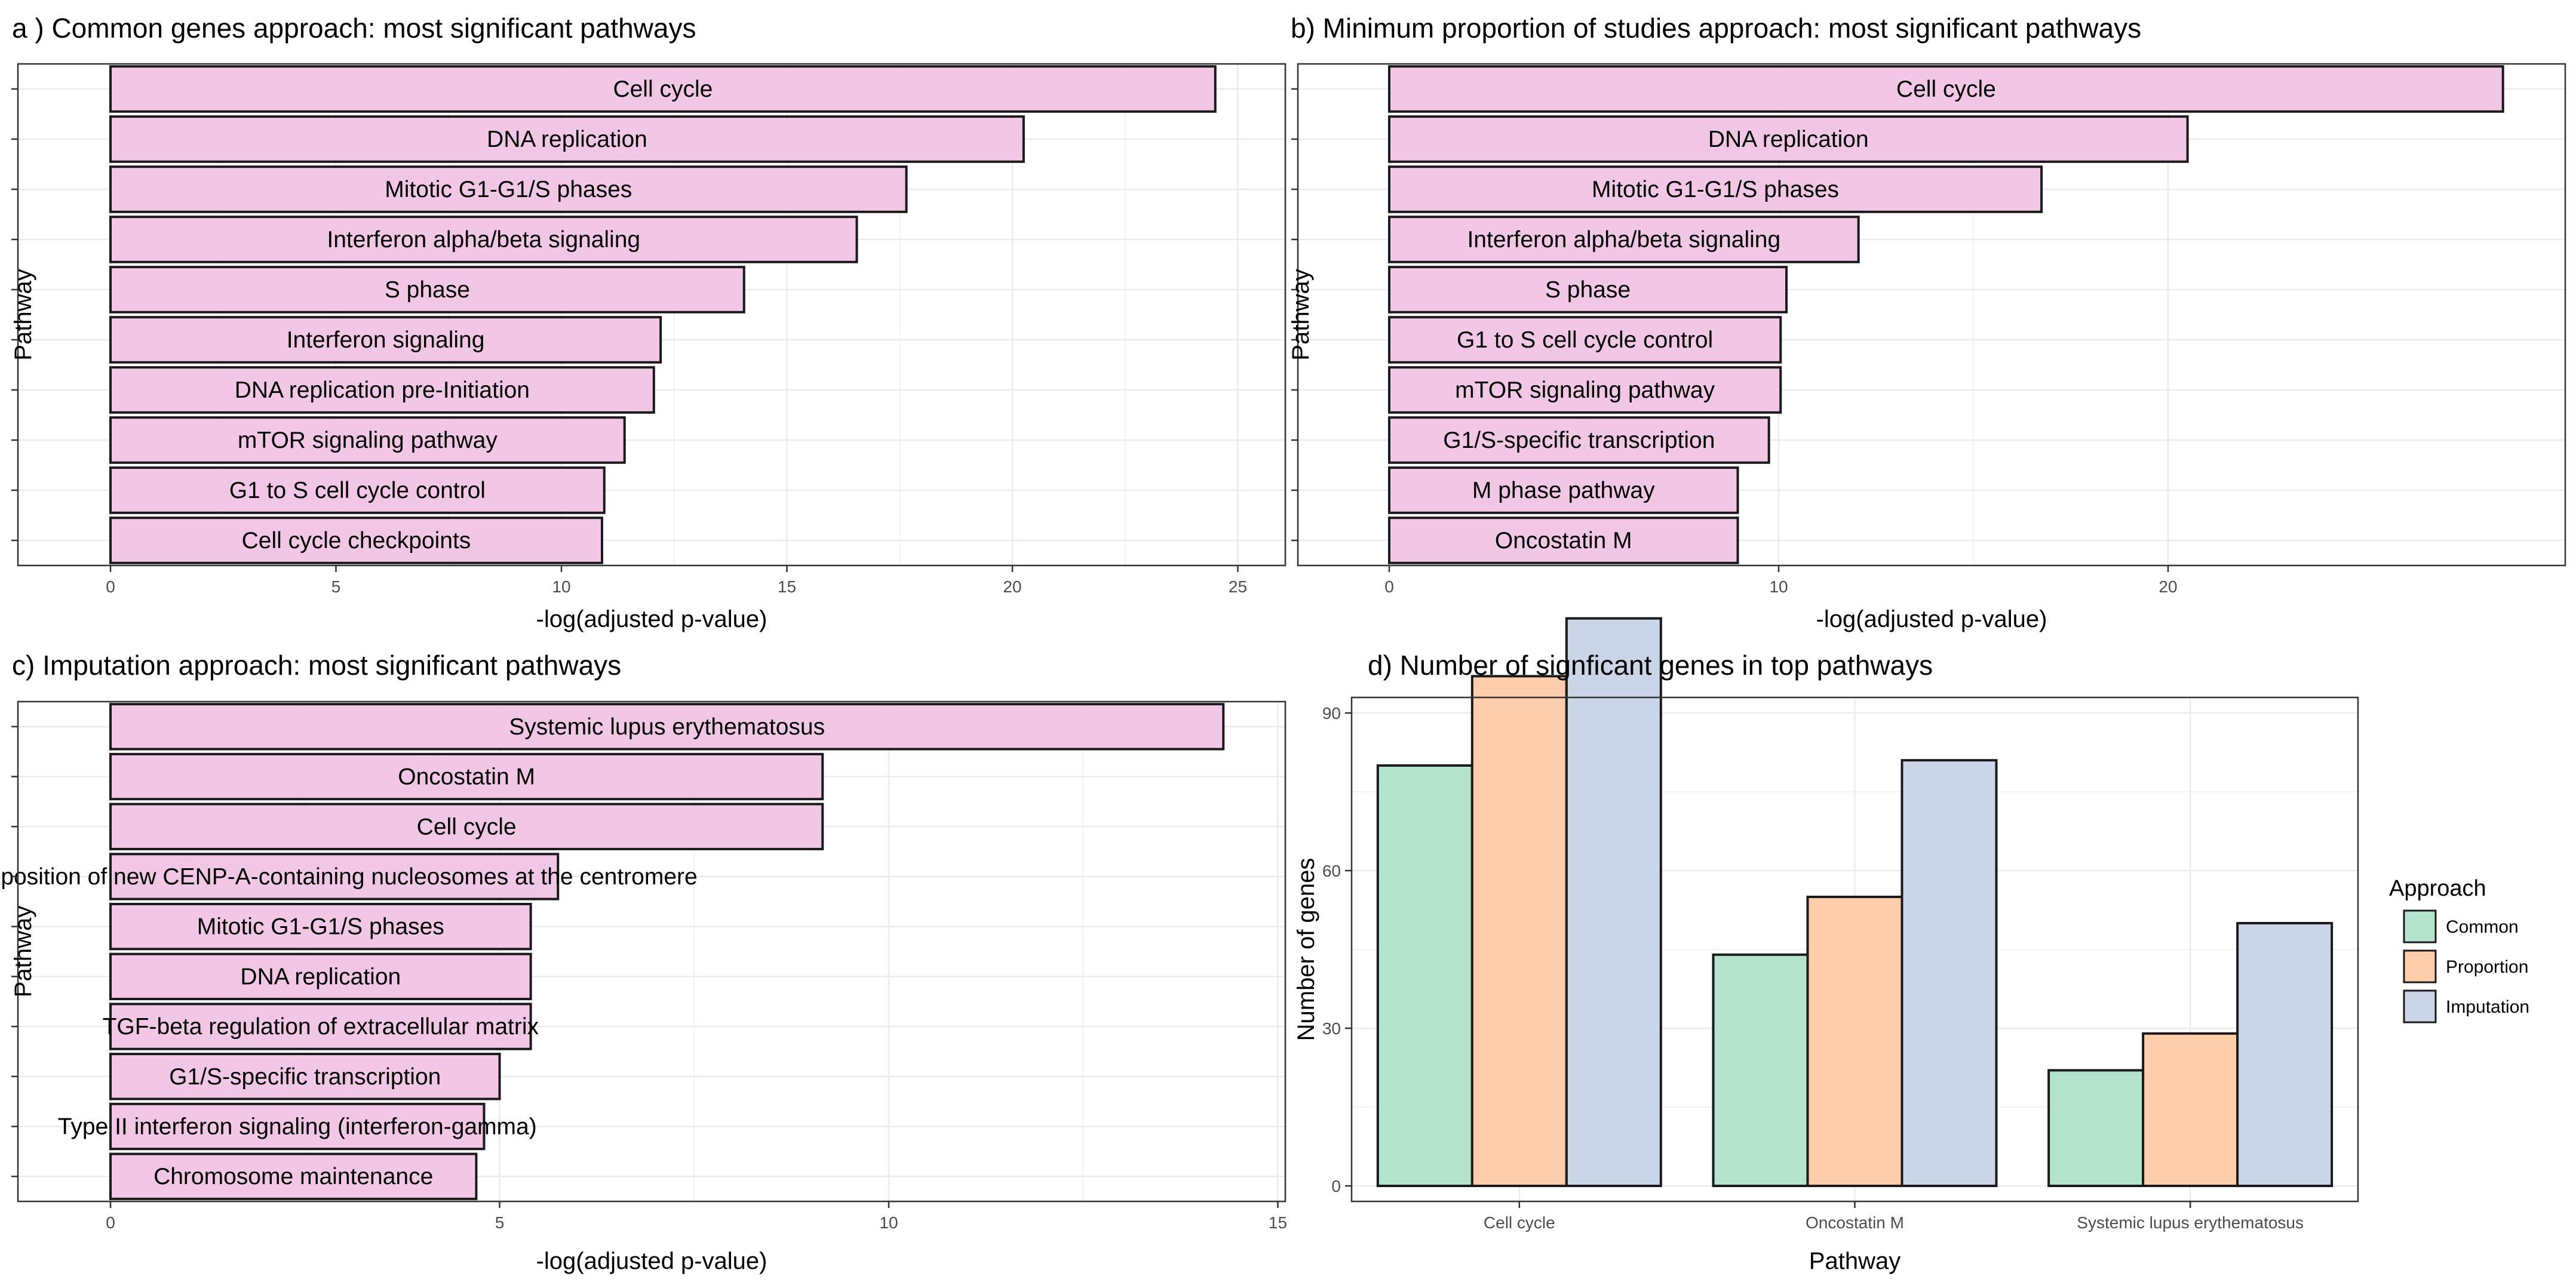 This screenshot has height=1288, width=2576. Describe the element at coordinates (2482, 927) in the screenshot. I see `legend-label: Common` at that location.